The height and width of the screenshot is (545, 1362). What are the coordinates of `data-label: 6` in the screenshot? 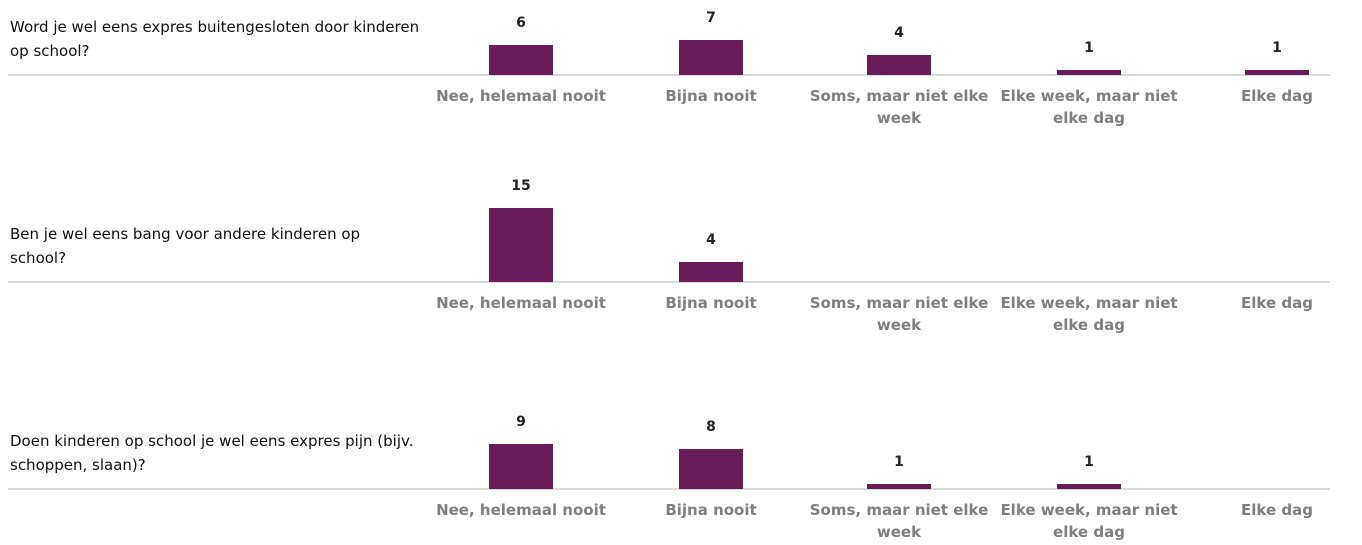 It's located at (521, 23).